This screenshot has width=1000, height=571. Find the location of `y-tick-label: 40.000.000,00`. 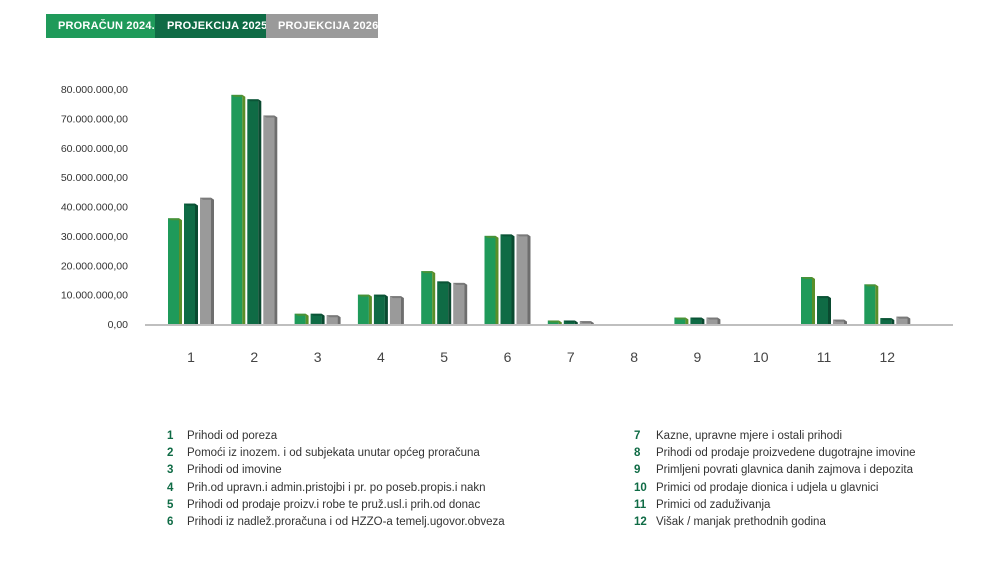

y-tick-label: 40.000.000,00 is located at coordinates (94, 208).